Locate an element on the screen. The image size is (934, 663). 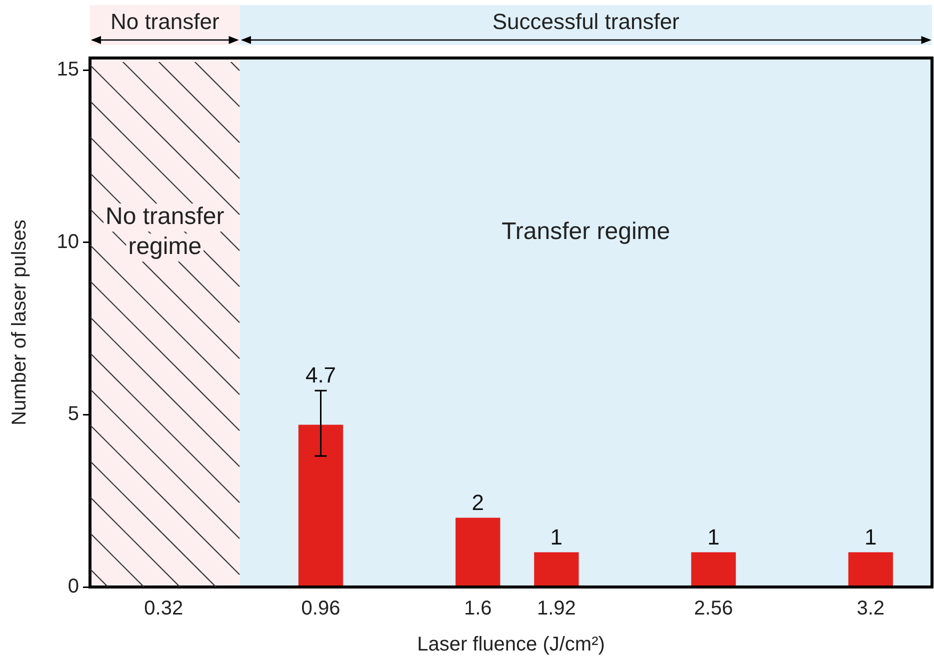
x-tick-label: 0.32 is located at coordinates (164, 609).